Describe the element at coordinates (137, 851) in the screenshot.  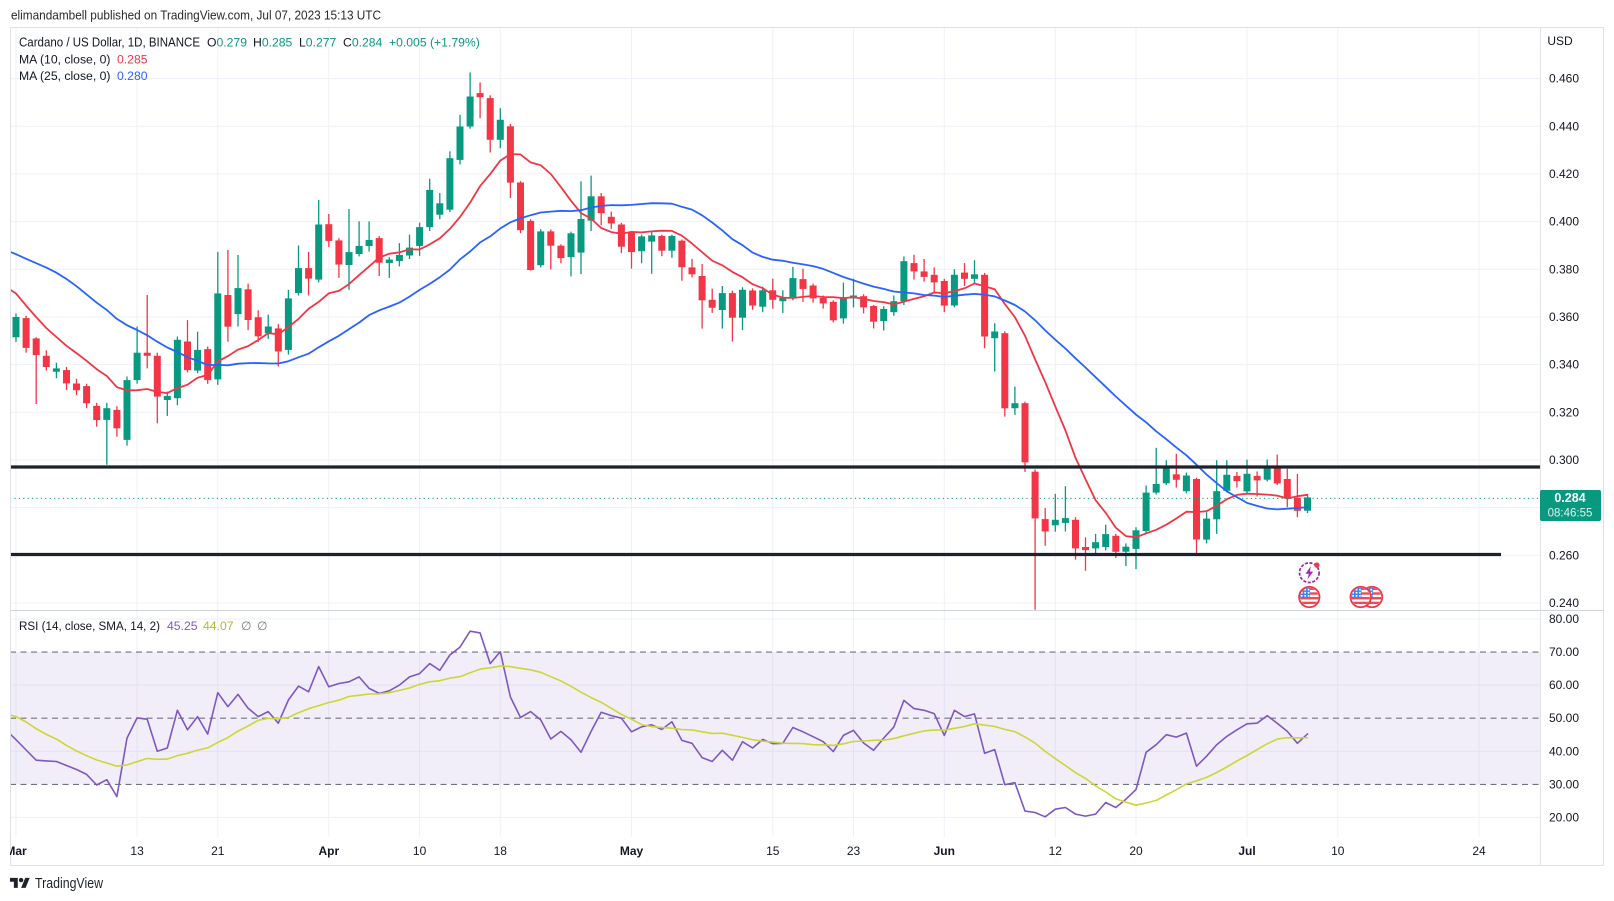
I see `svg-text: 13` at that location.